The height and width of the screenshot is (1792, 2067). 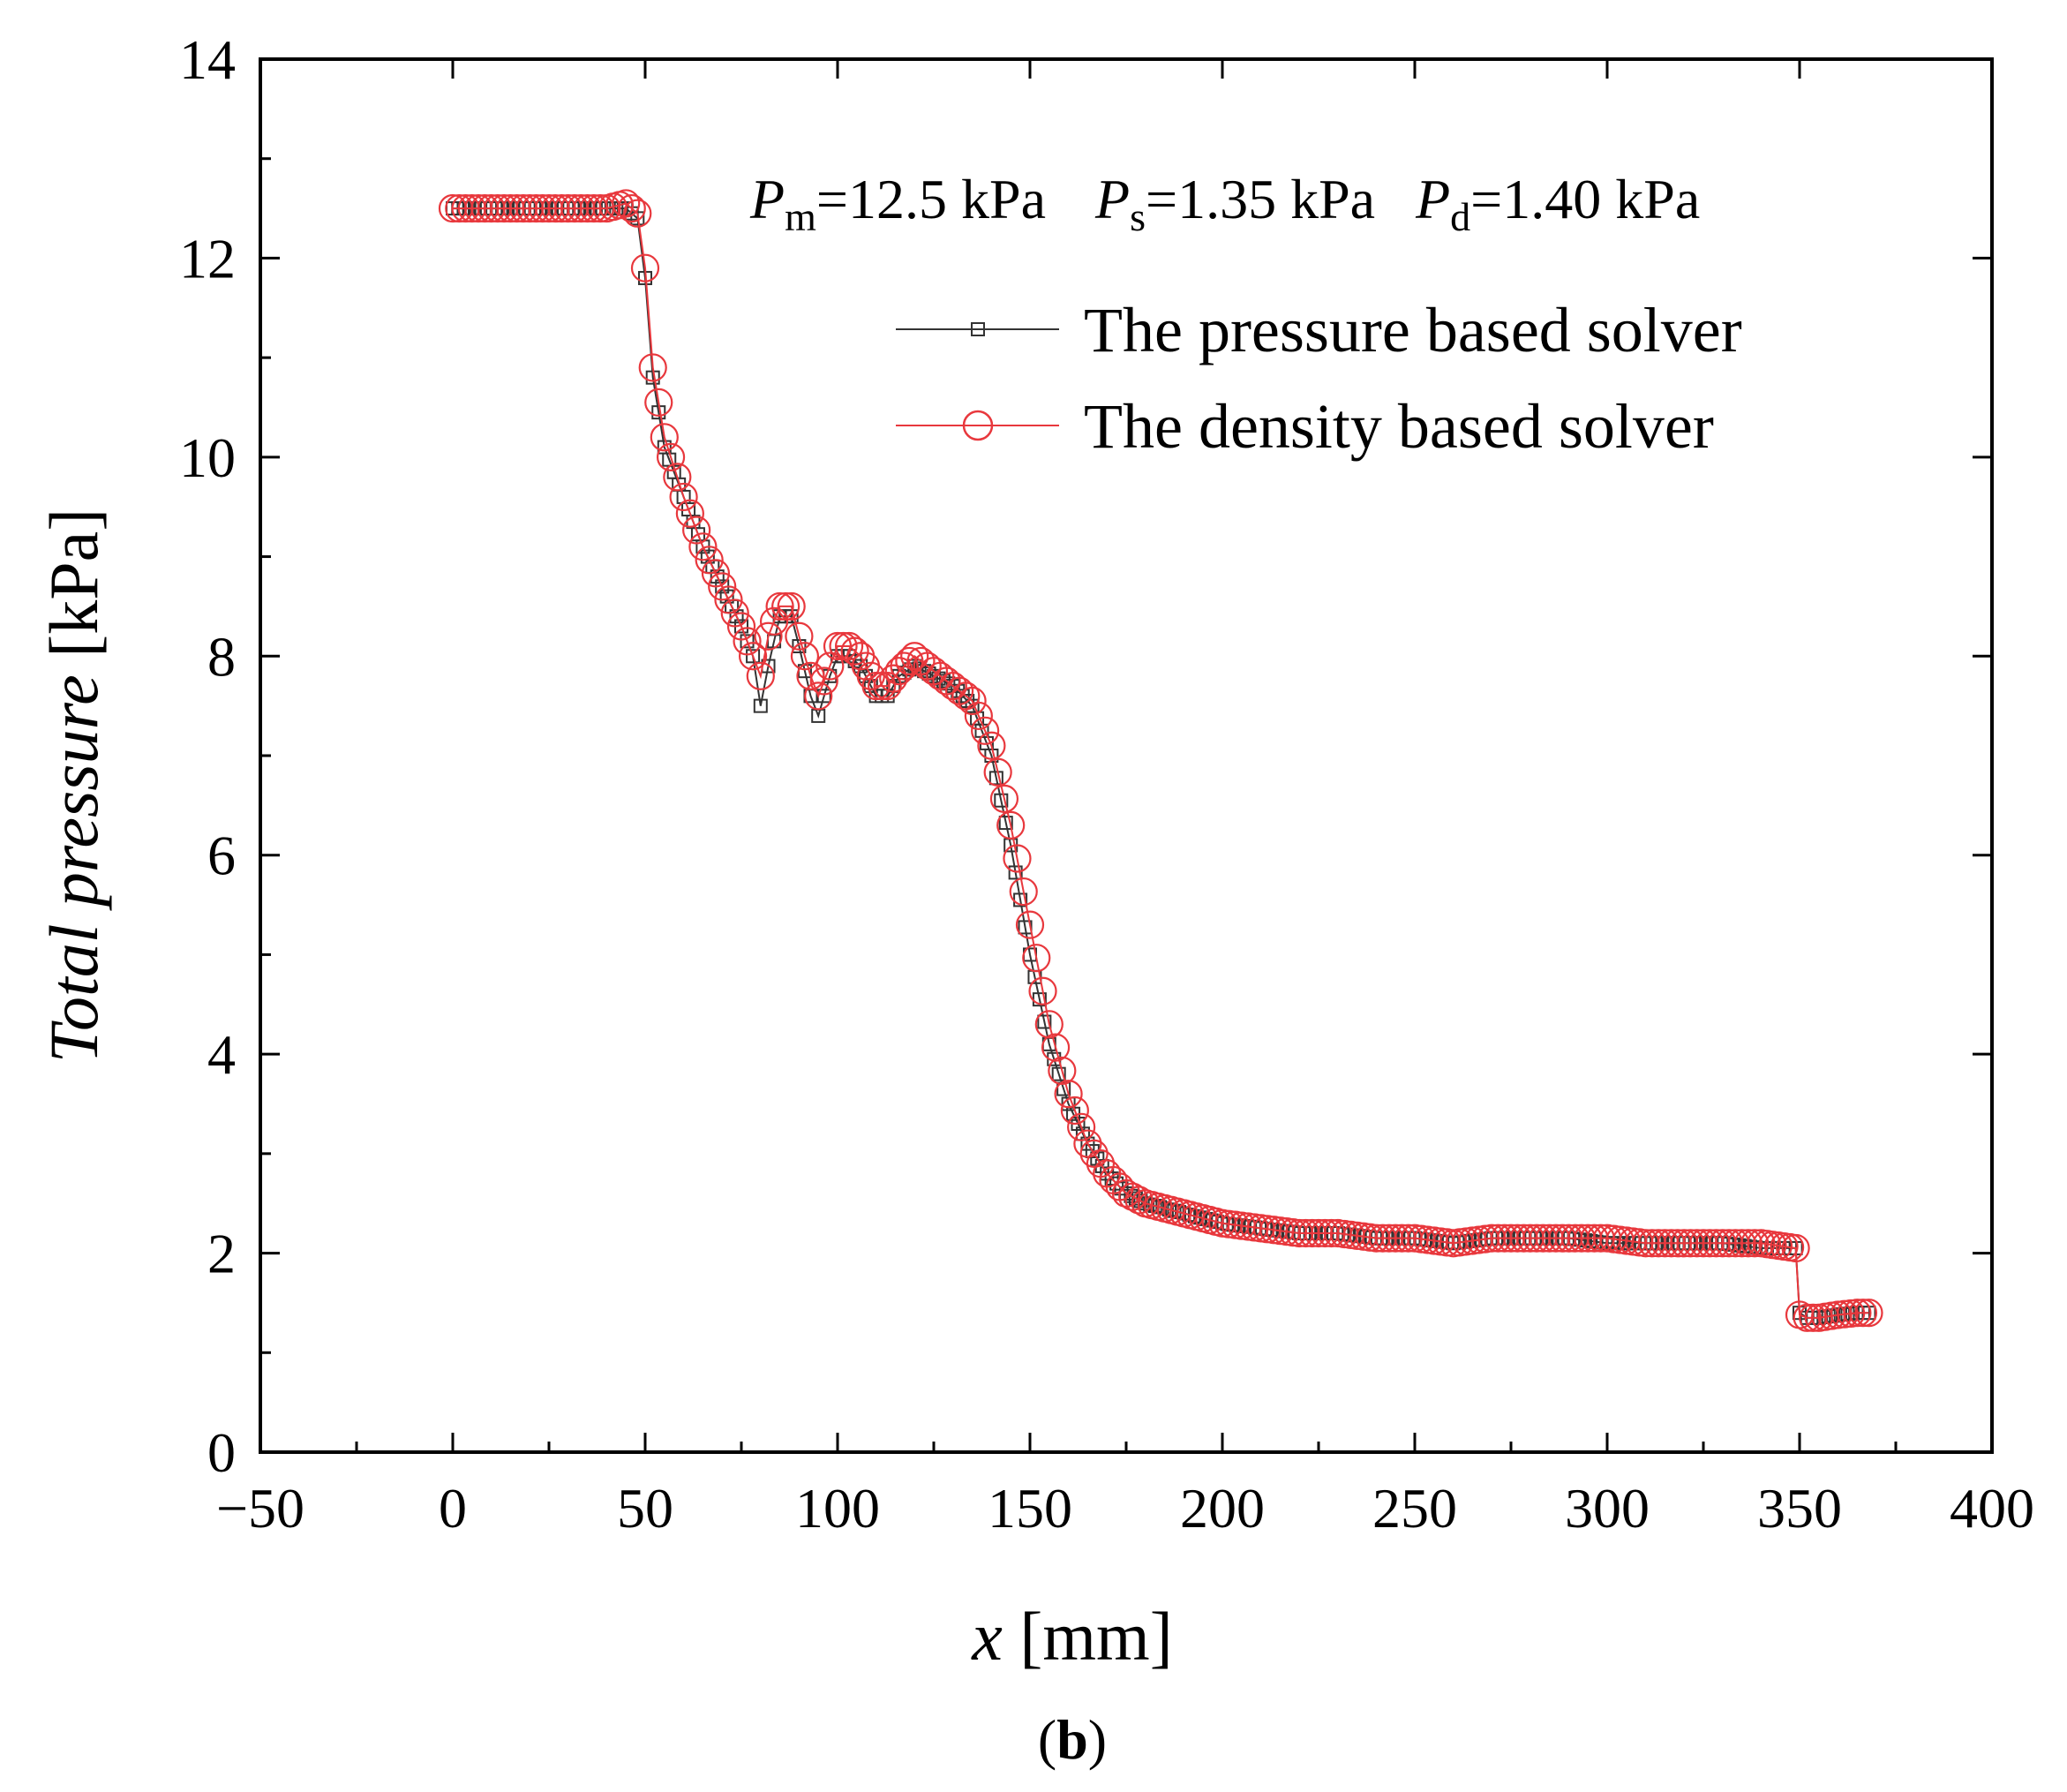 What do you see at coordinates (1607, 1508) in the screenshot?
I see `x-tick-label: 300` at bounding box center [1607, 1508].